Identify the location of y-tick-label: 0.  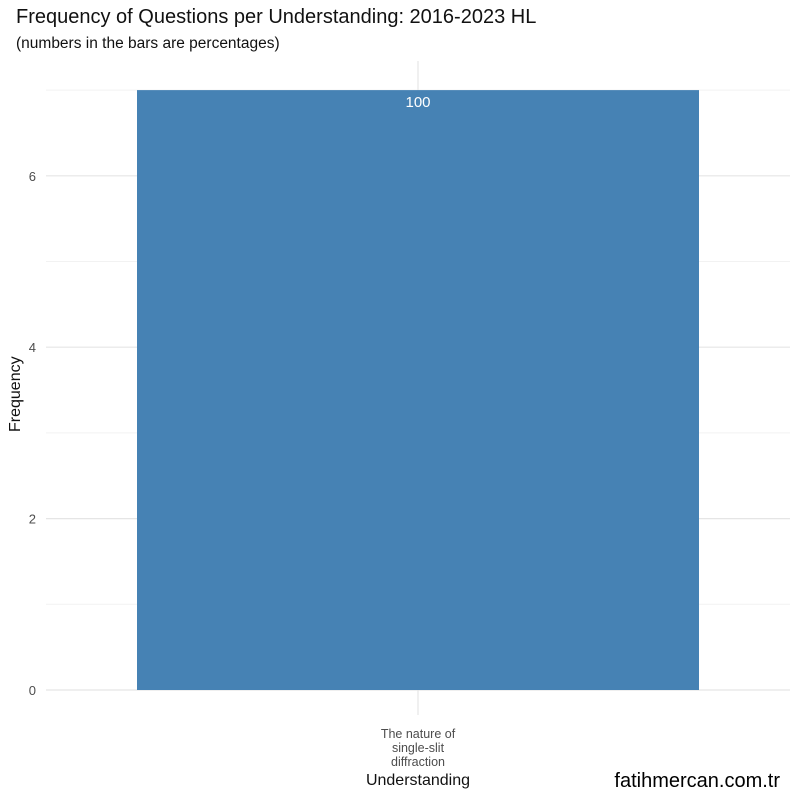
(32, 690).